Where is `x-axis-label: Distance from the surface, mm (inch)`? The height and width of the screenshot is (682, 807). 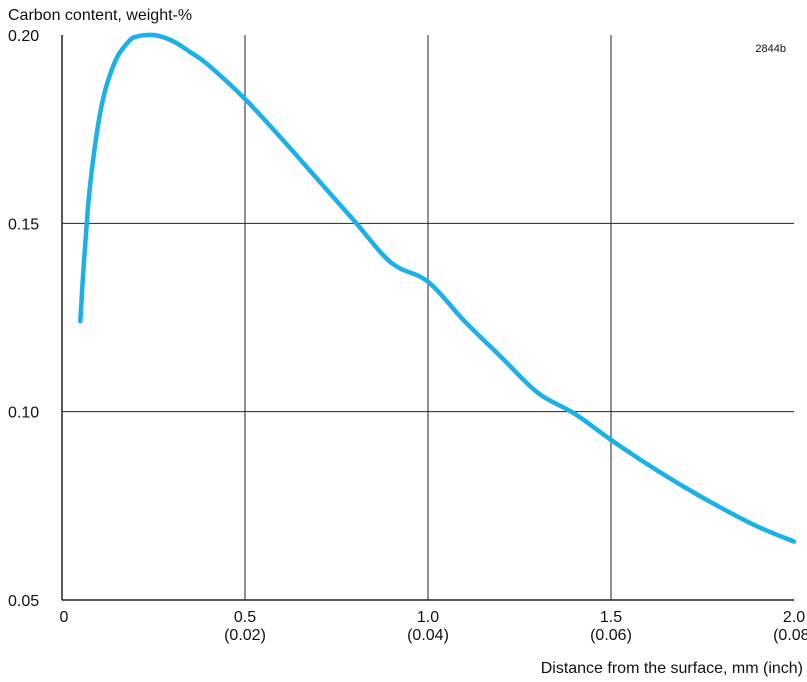
x-axis-label: Distance from the surface, mm (inch) is located at coordinates (672, 668).